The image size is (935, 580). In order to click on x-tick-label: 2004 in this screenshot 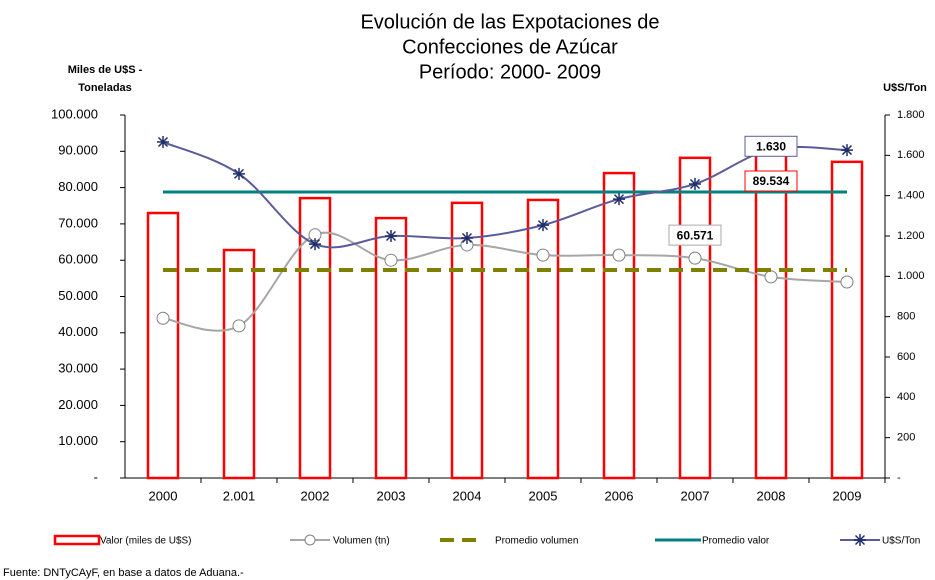, I will do `click(467, 495)`.